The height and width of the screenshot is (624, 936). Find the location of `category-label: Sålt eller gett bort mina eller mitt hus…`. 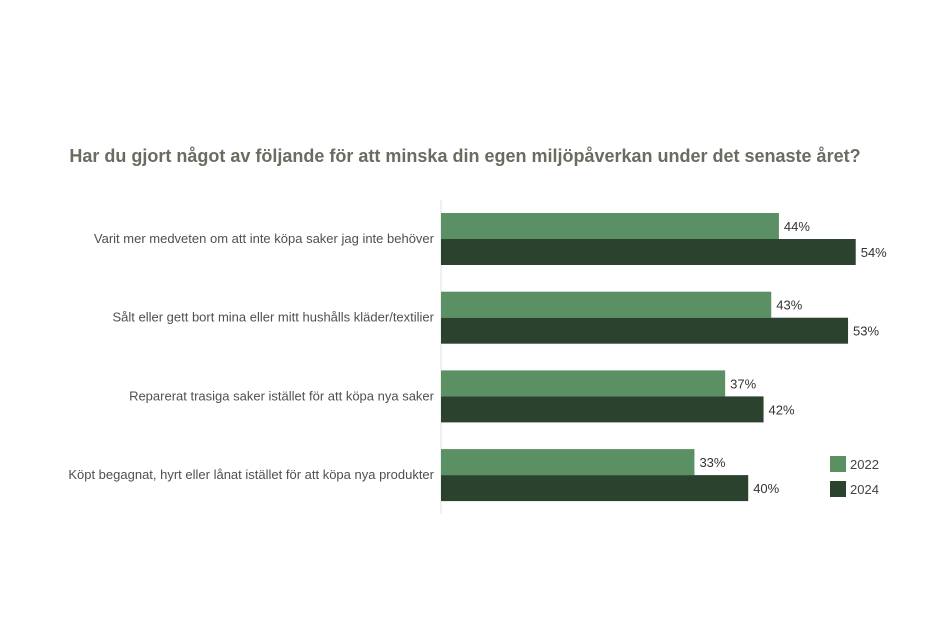

category-label: Sålt eller gett bort mina eller mitt hus… is located at coordinates (273, 317).